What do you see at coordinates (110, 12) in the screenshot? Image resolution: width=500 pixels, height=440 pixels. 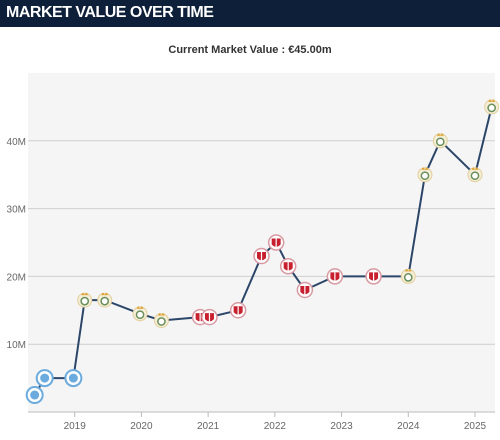 I see `section-title: MARKET VALUE OVER TIME` at bounding box center [110, 12].